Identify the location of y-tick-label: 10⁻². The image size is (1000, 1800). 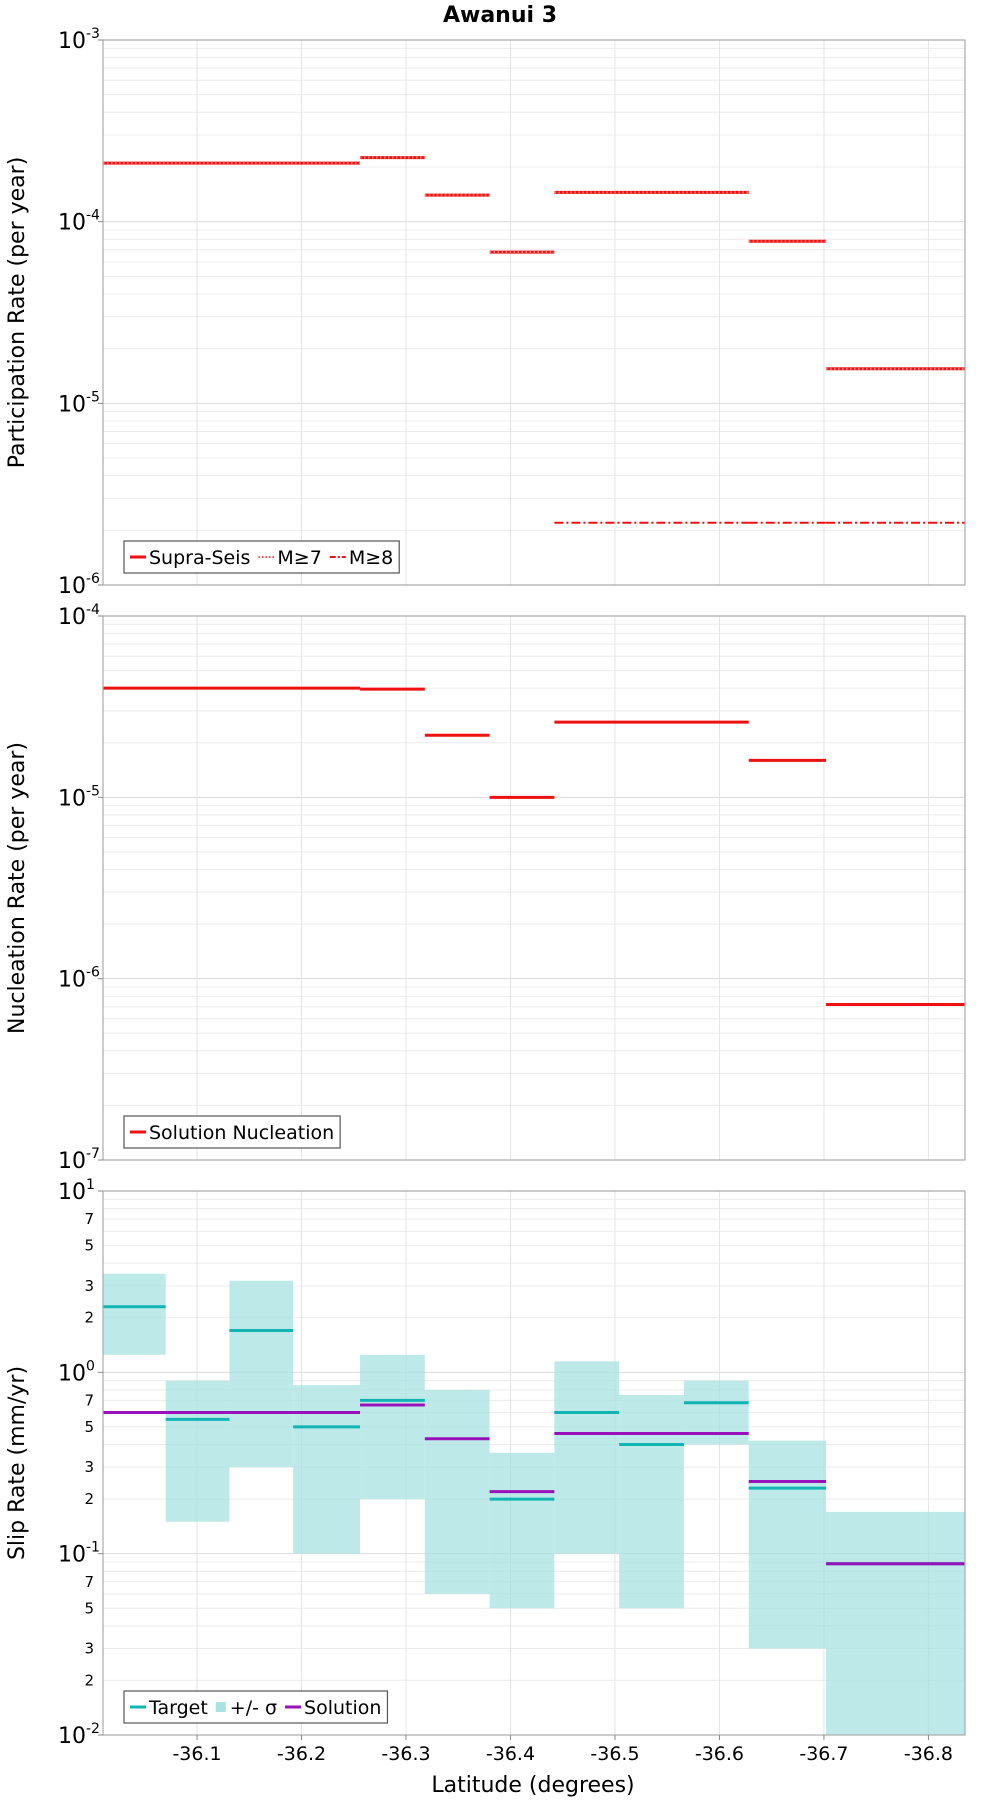
(79, 1735).